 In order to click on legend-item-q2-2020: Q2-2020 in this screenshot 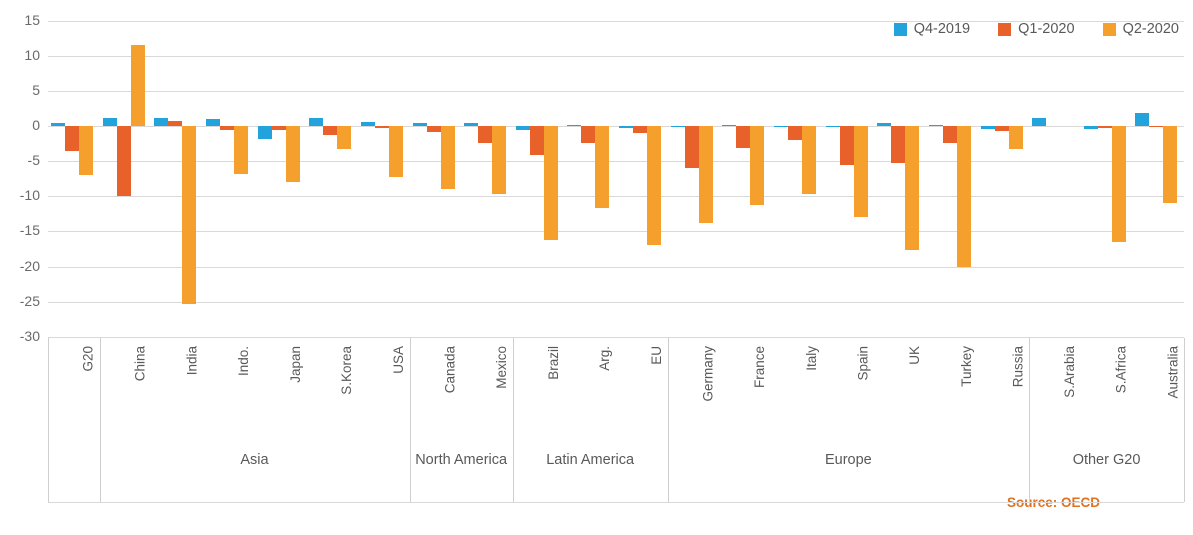, I will do `click(1140, 29)`.